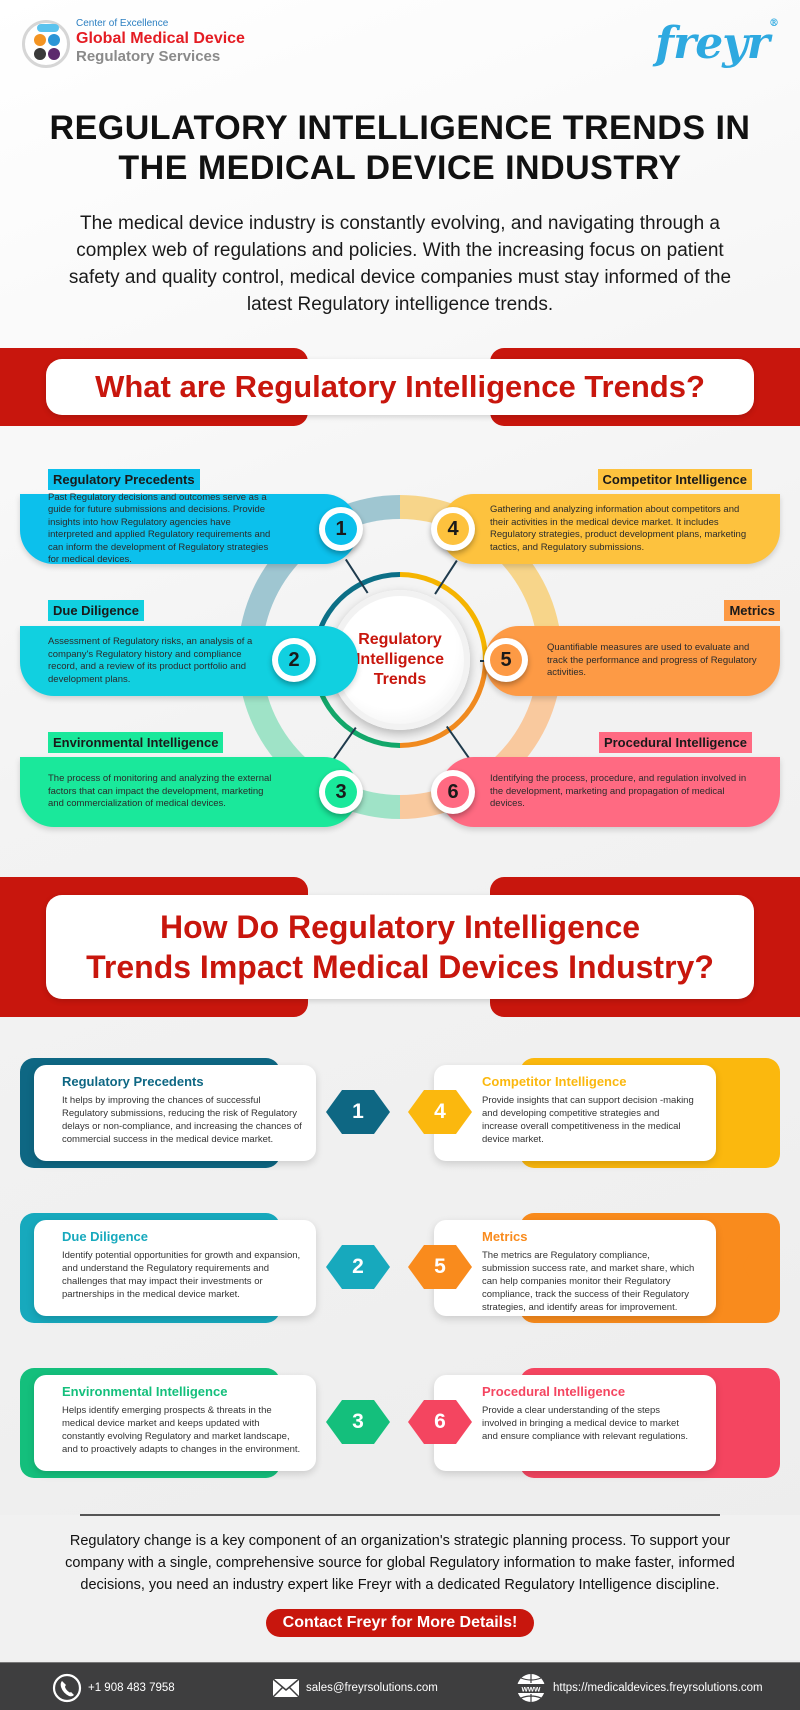 Image resolution: width=800 pixels, height=1710 pixels. I want to click on section2-heading-line1: How Do Regulatory Intelligence, so click(400, 927).